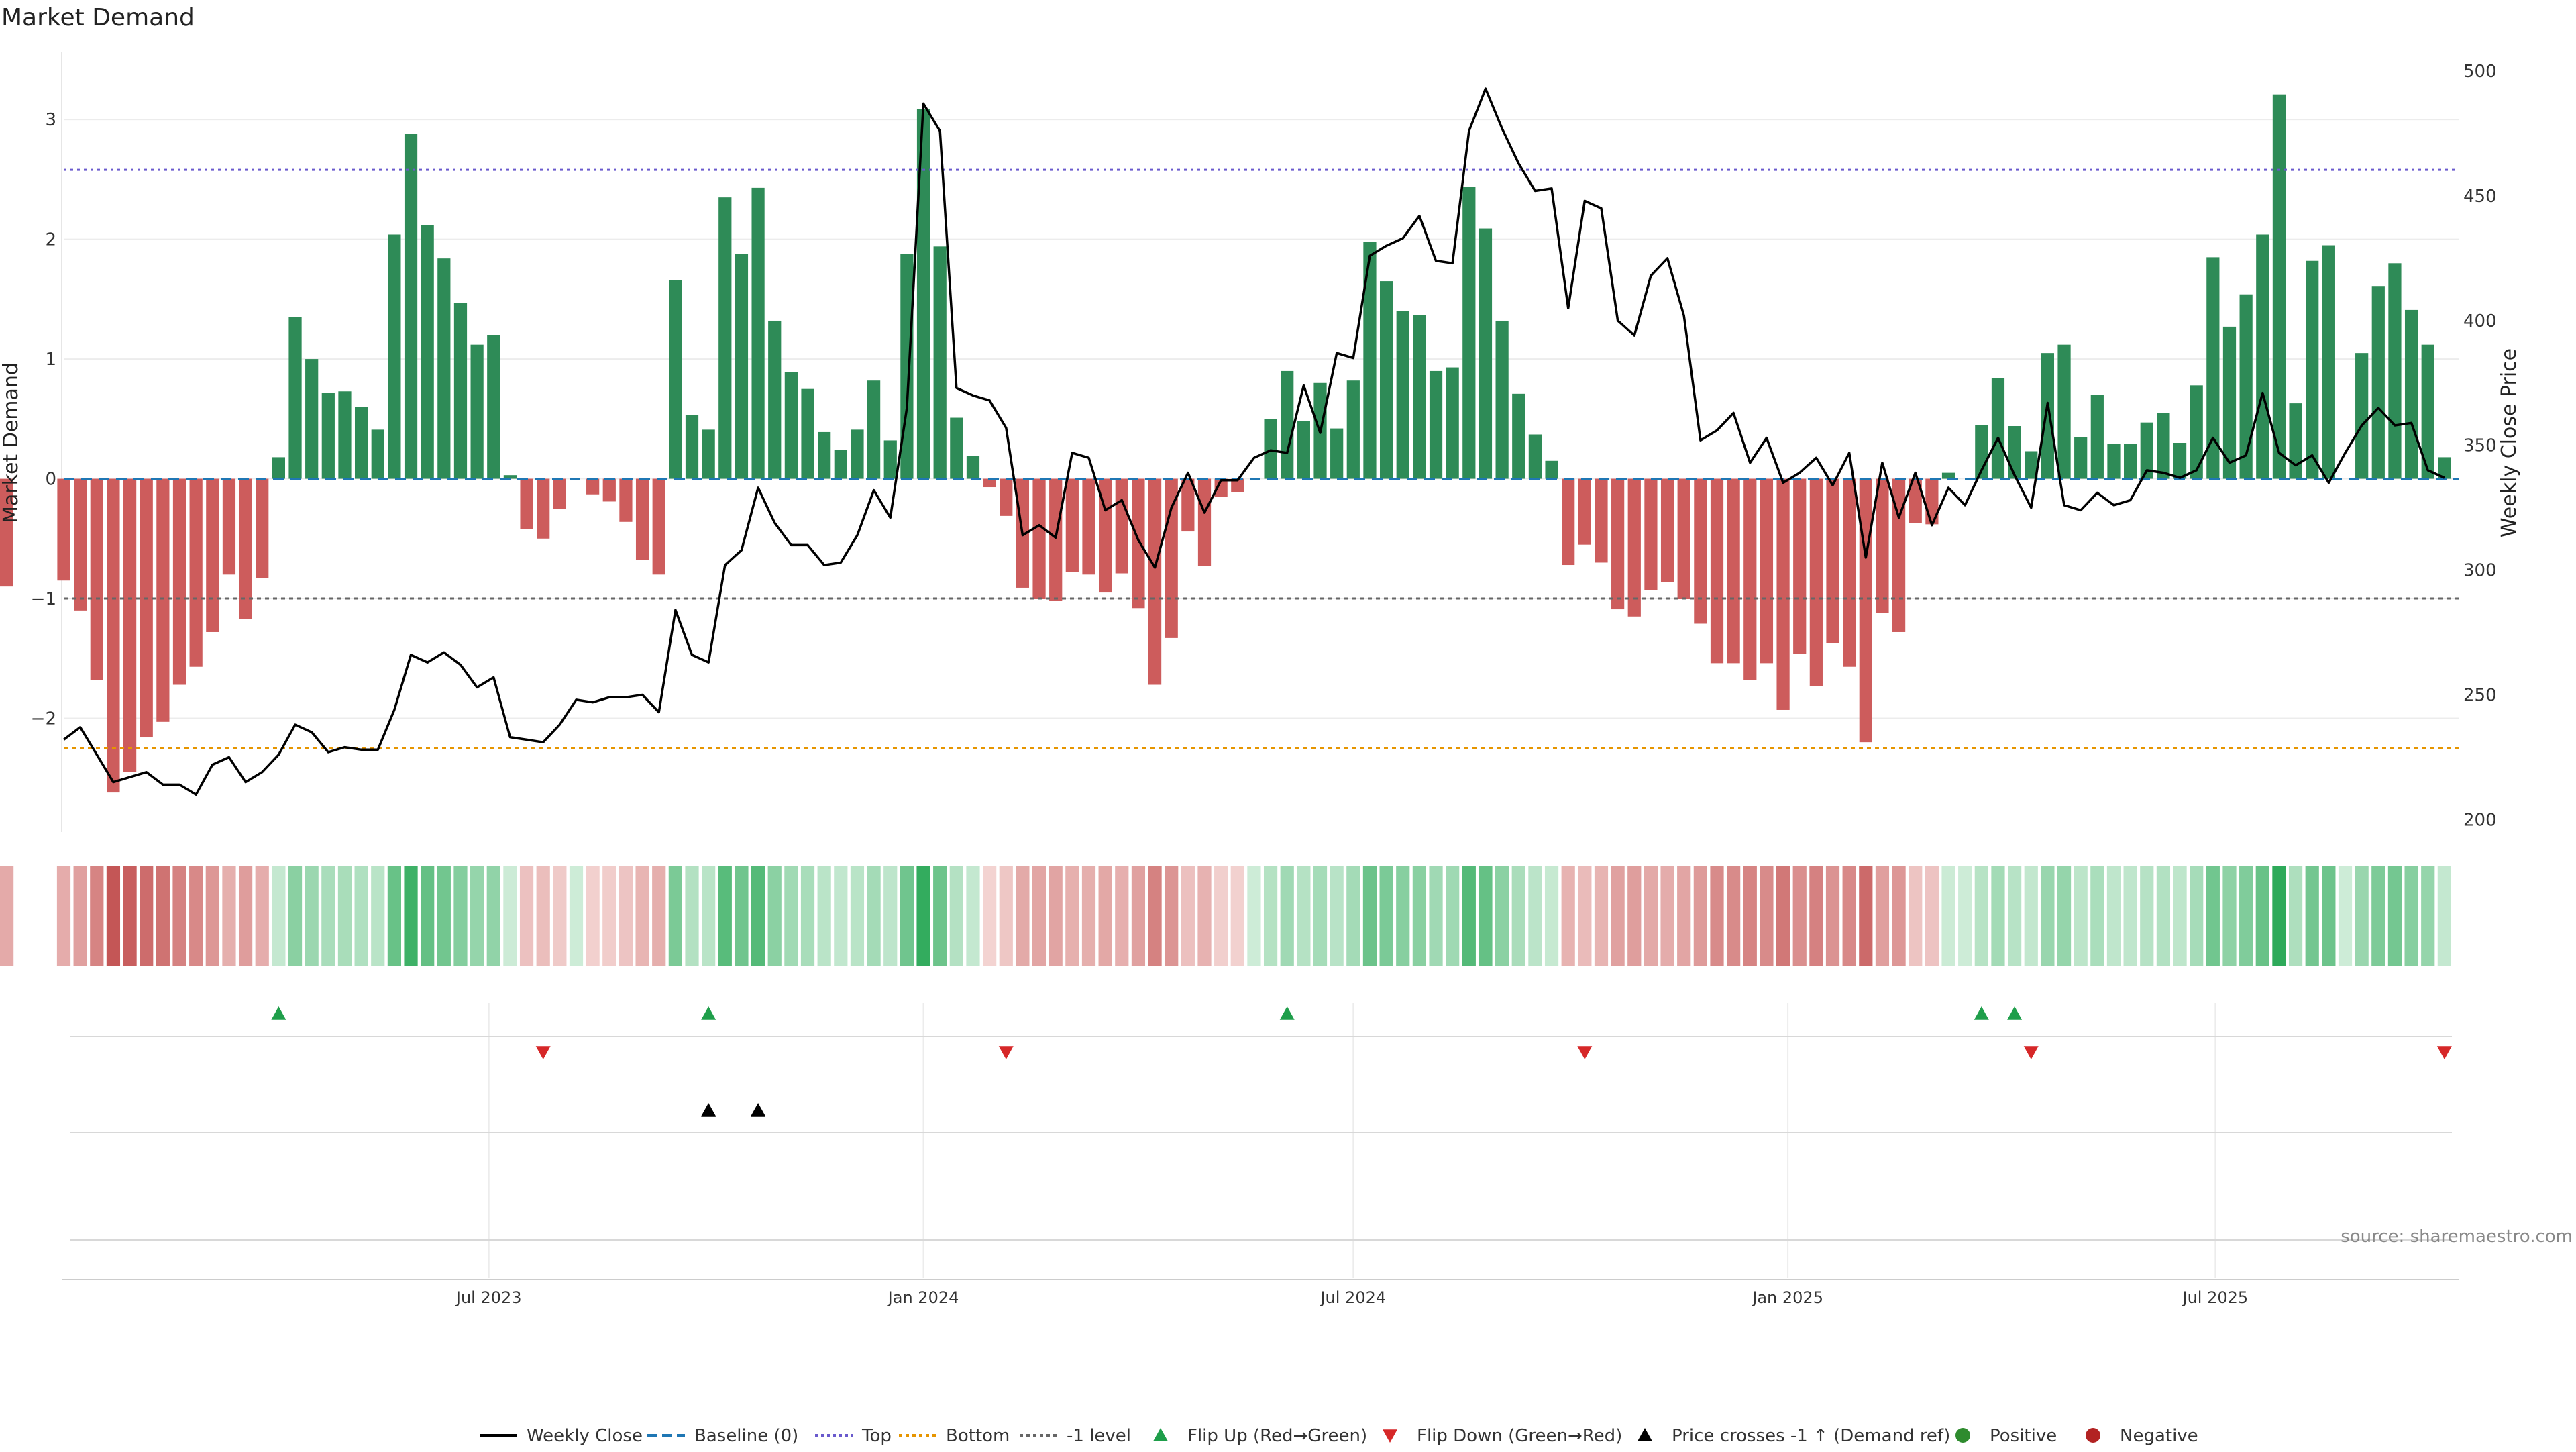 The width and height of the screenshot is (2576, 1452). I want to click on y2-tick-label: 400, so click(2480, 321).